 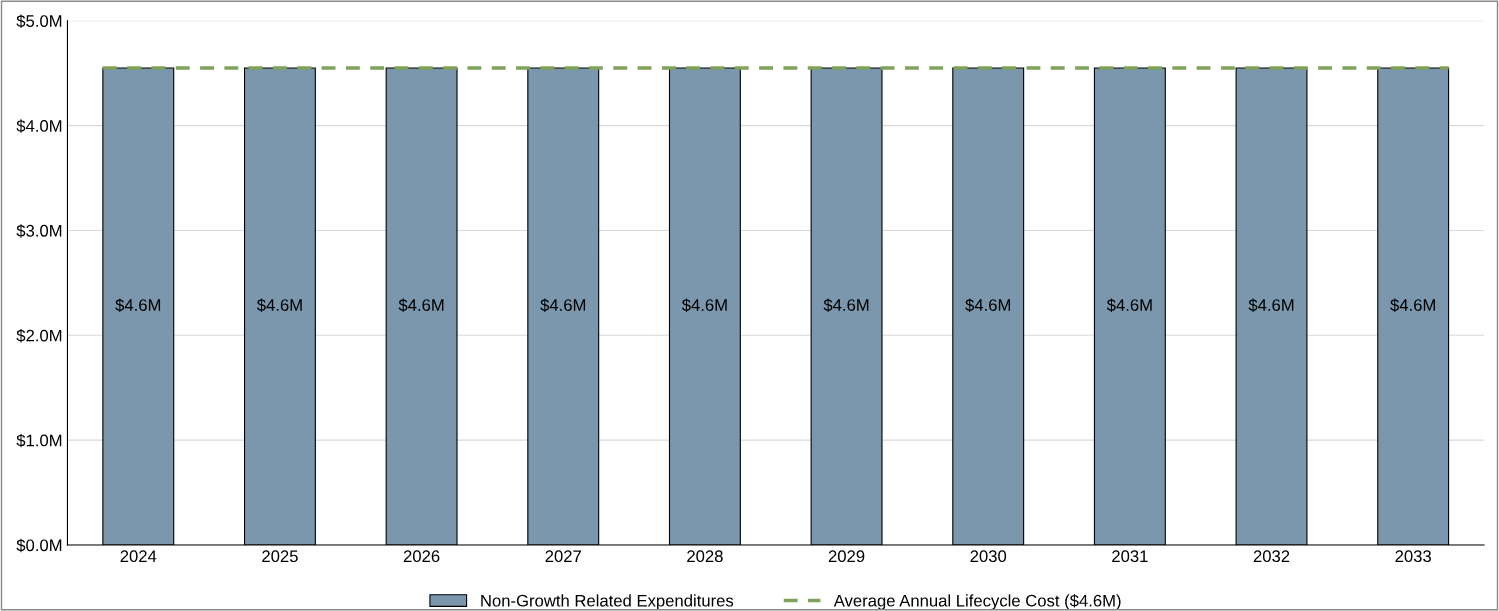 I want to click on legend-label: Non-Growth Related Expenditures, so click(x=607, y=602).